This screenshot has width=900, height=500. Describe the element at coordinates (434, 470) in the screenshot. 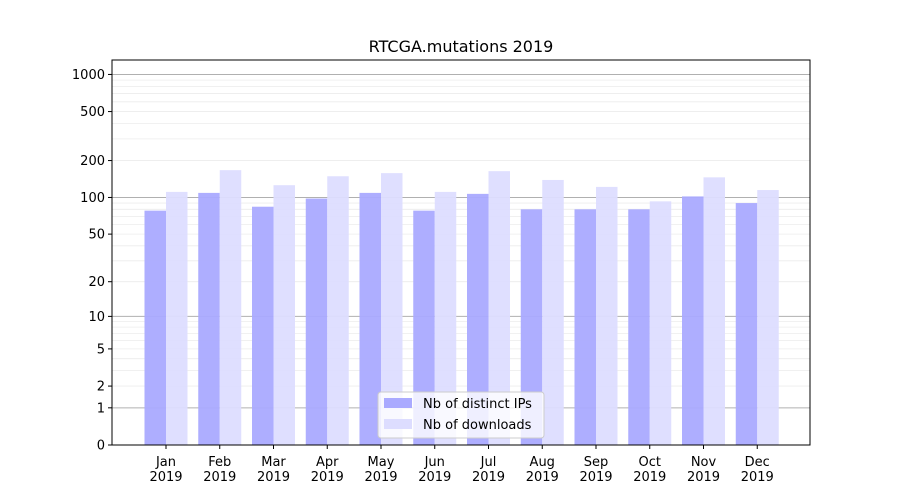

I see `x-tick-label: Jun 2019` at that location.